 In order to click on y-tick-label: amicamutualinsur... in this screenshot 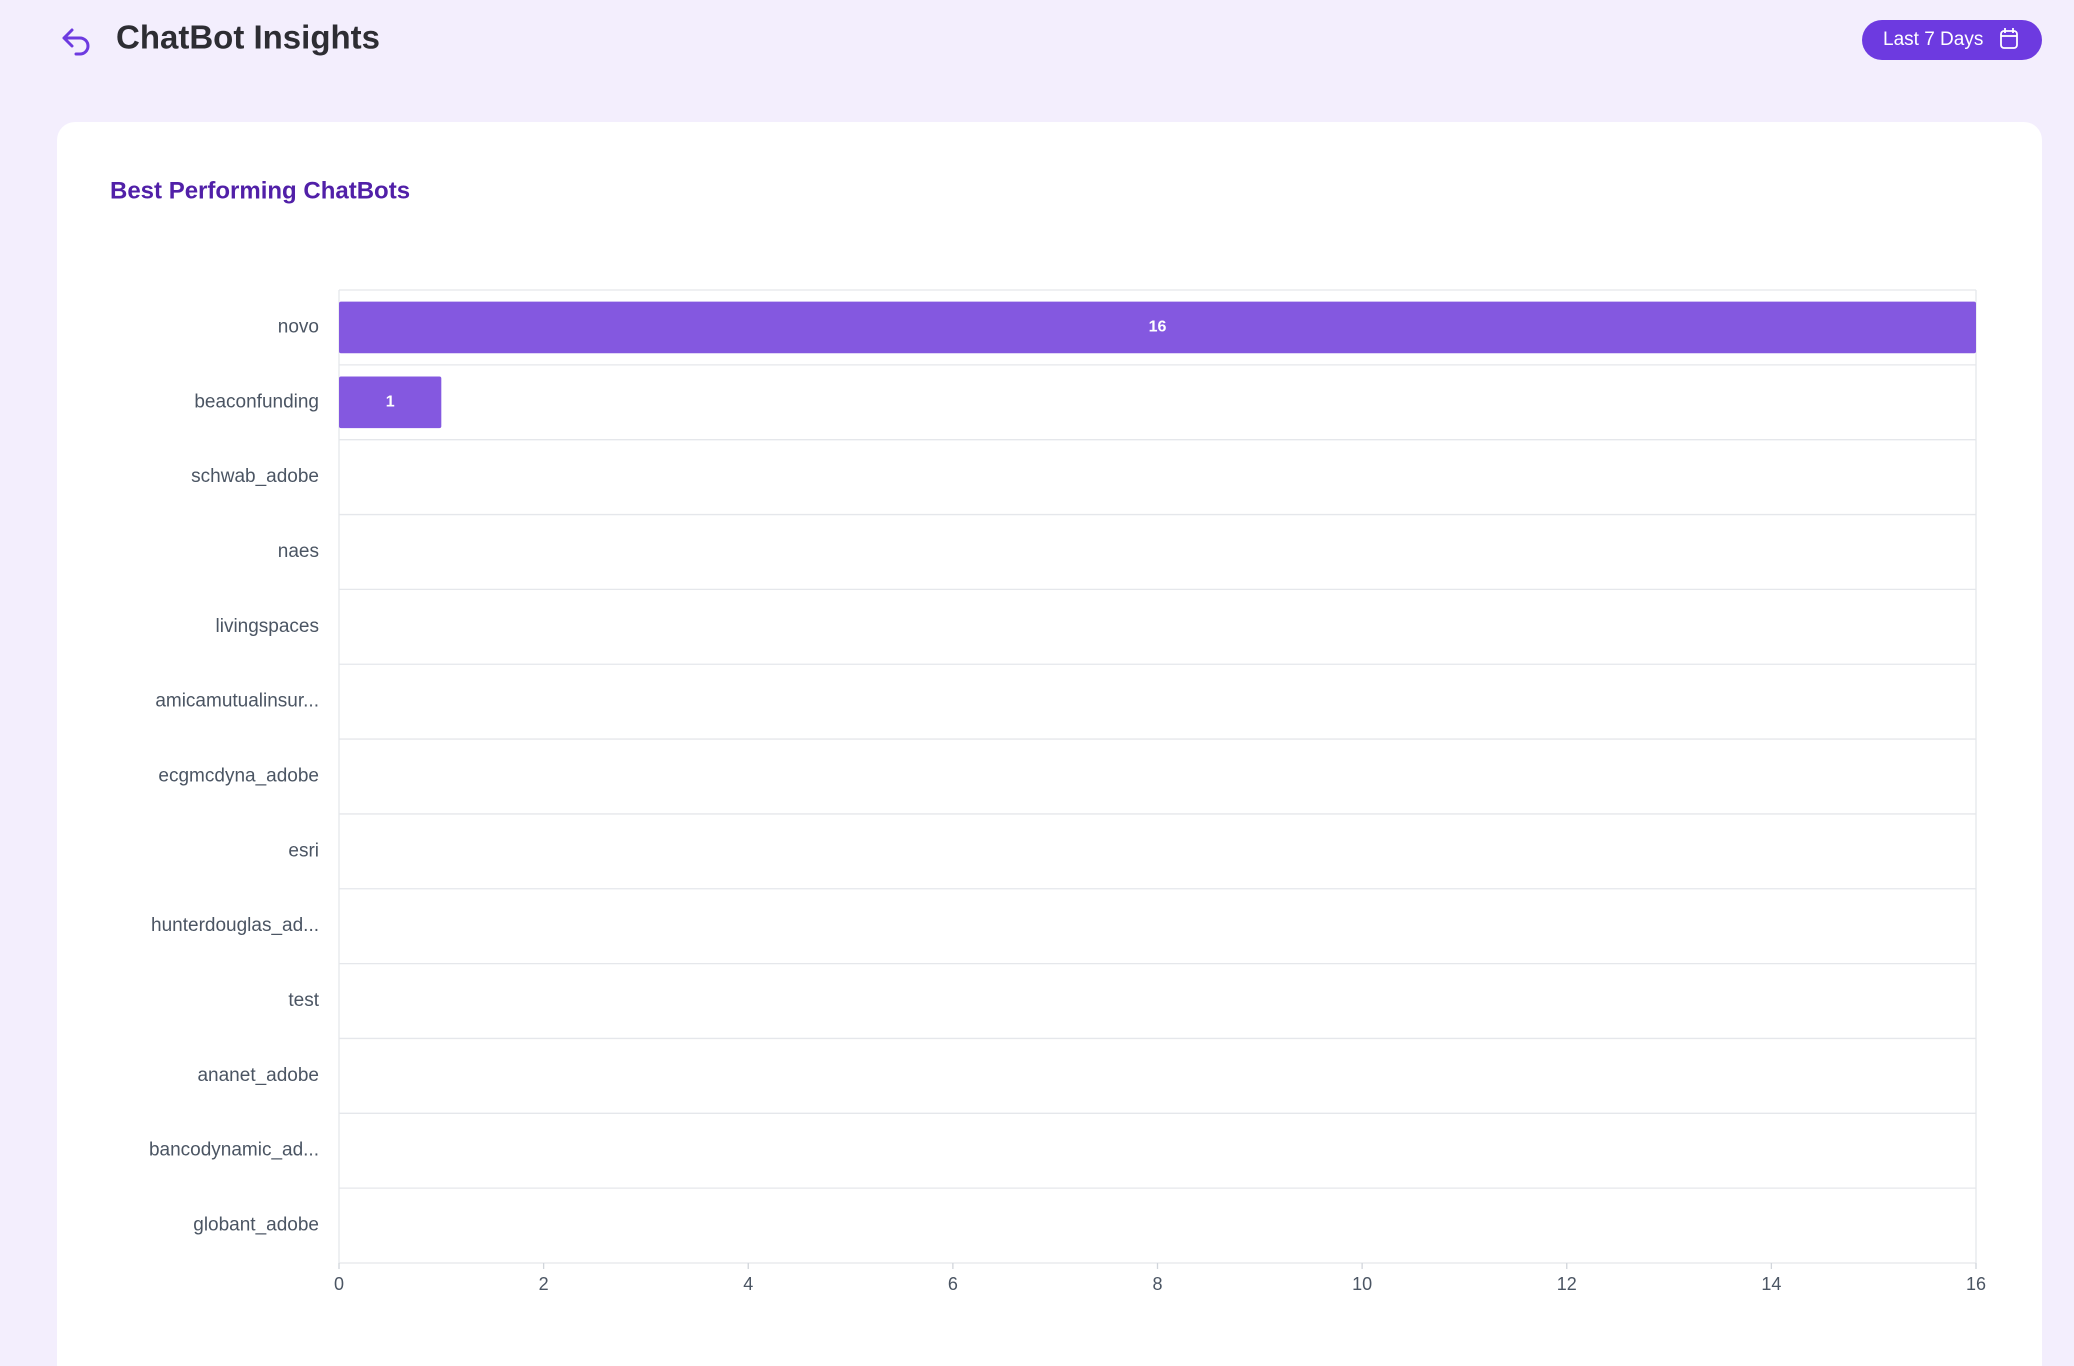, I will do `click(237, 701)`.